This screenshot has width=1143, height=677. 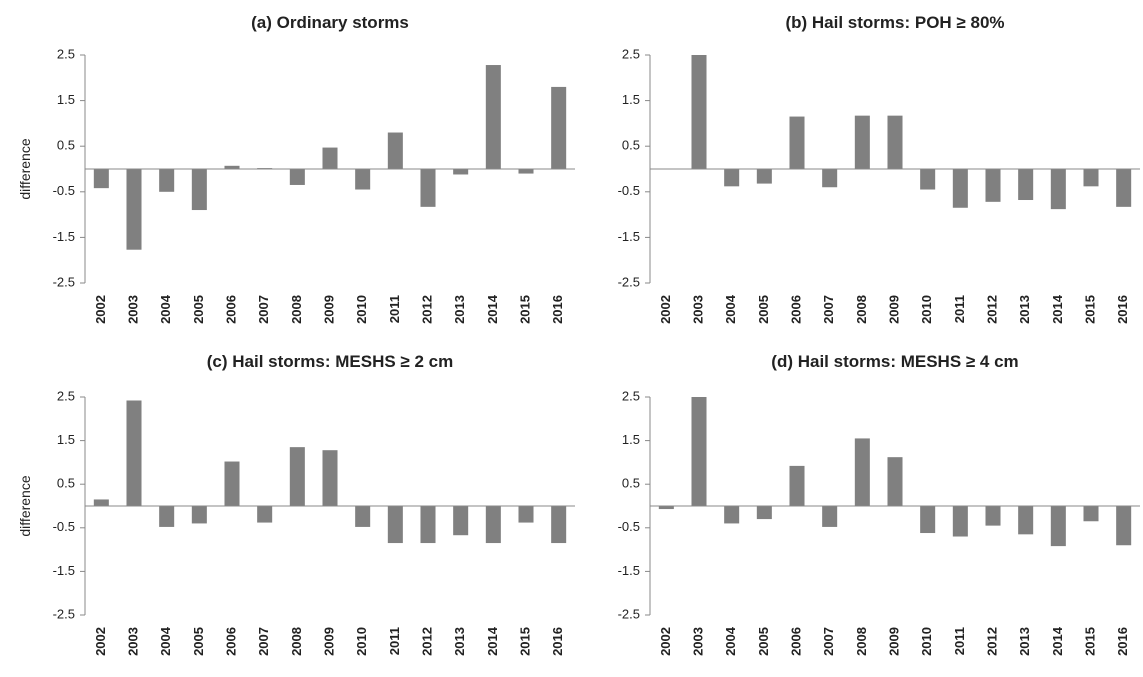 I want to click on x-tick-label: 2005, so click(x=763, y=641).